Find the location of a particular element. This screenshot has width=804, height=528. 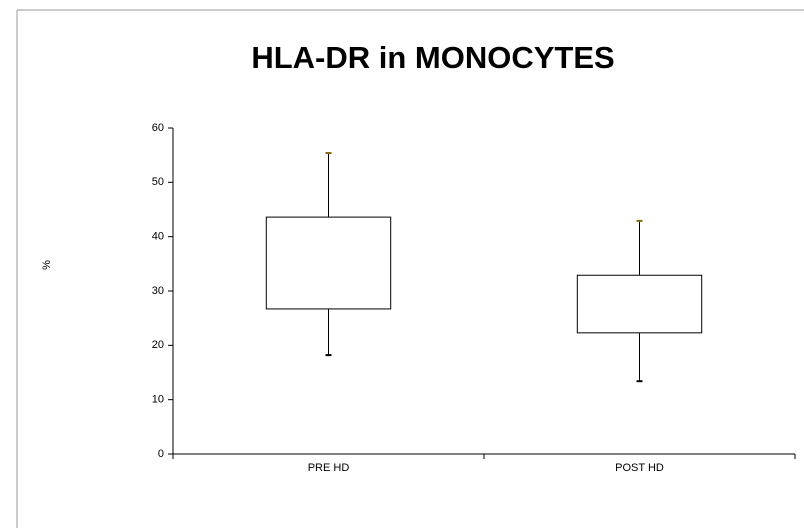

y-tick-label: 60 is located at coordinates (158, 128).